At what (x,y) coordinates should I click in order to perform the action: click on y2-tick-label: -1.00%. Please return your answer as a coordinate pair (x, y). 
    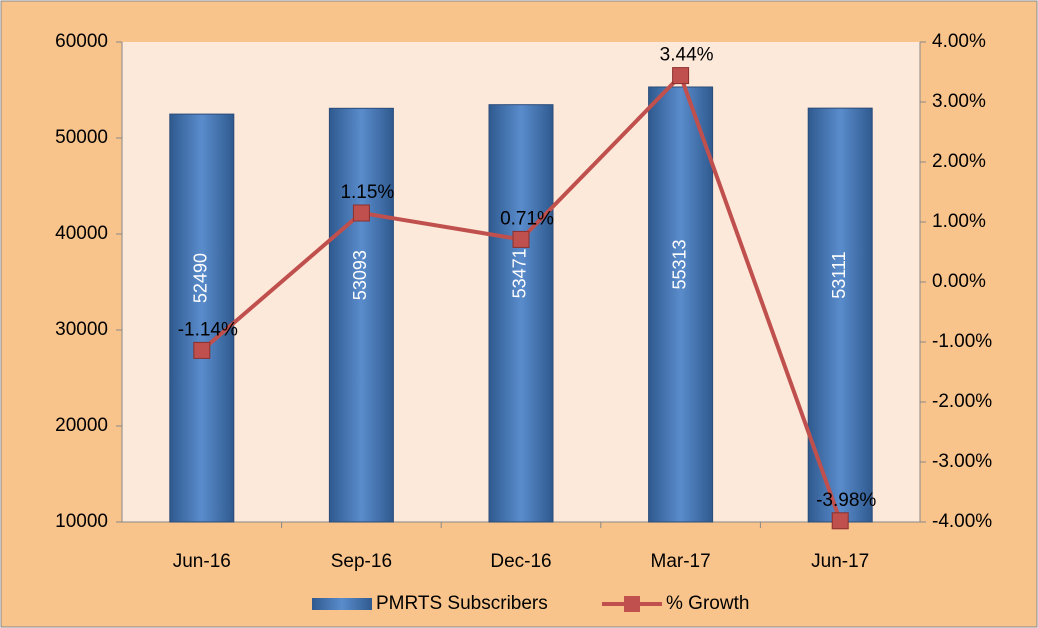
    Looking at the image, I should click on (962, 341).